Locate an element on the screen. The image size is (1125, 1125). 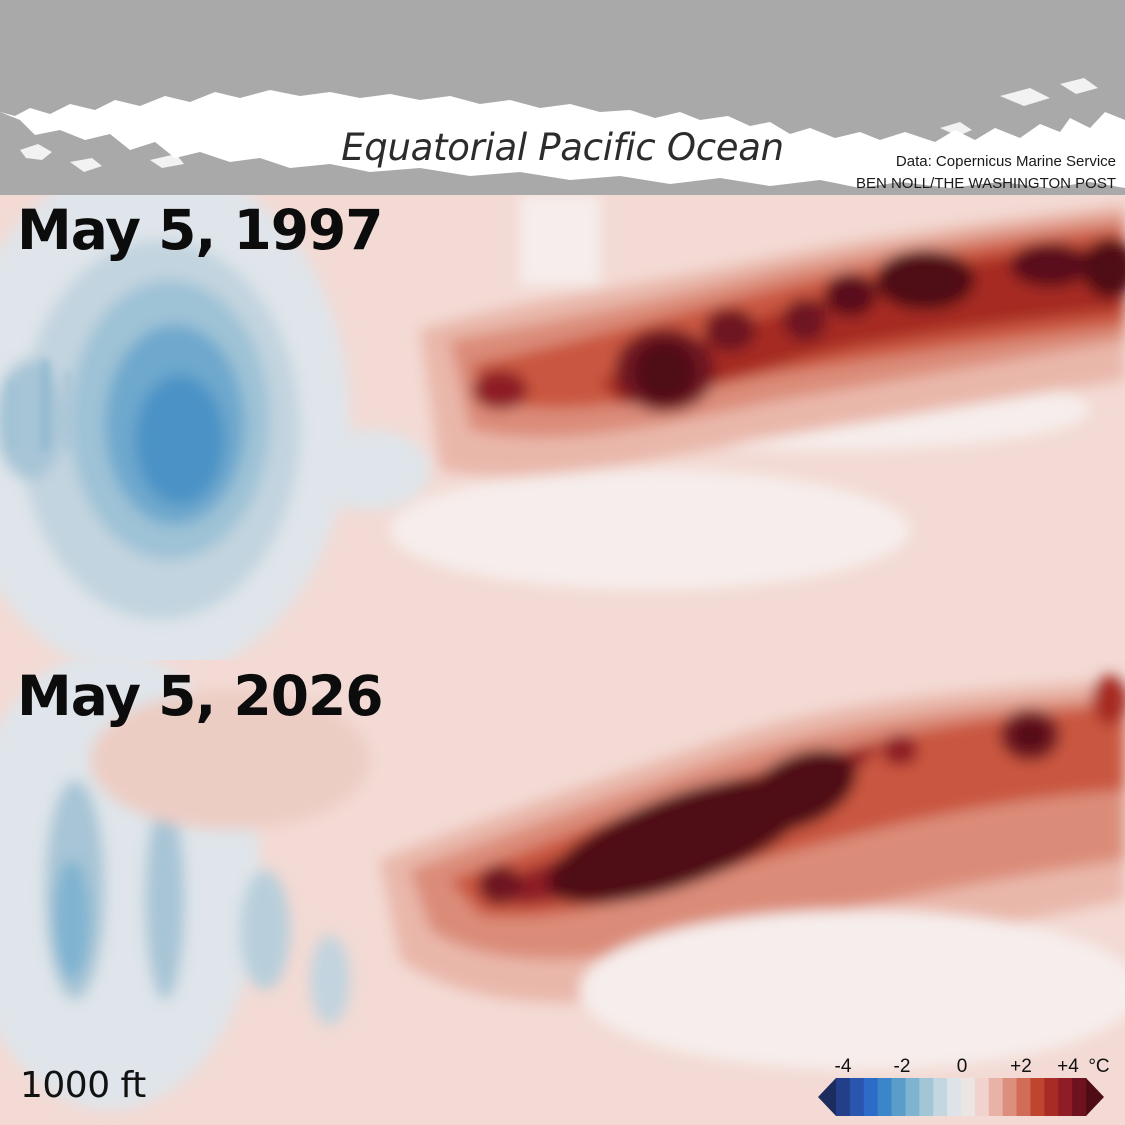
legend-tick-label: -4 is located at coordinates (843, 1066).